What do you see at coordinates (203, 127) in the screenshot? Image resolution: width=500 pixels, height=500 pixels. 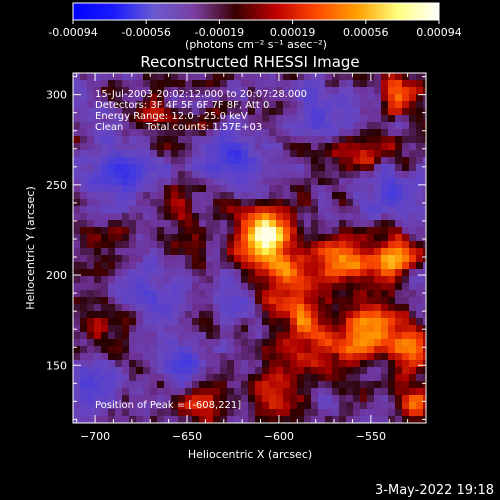 I see `annotation-total-counts: Total counts: 1.57E+03` at bounding box center [203, 127].